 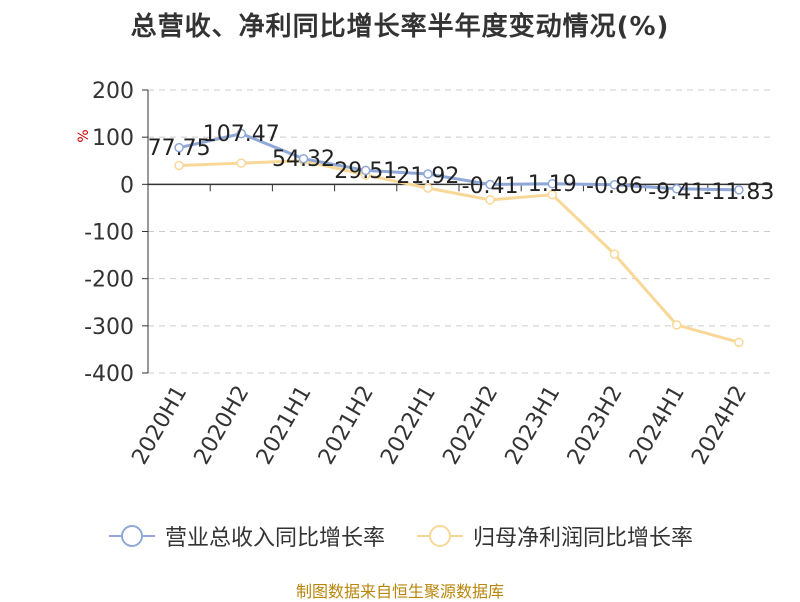 What do you see at coordinates (159, 425) in the screenshot?
I see `x-tick-label: 2020H1` at bounding box center [159, 425].